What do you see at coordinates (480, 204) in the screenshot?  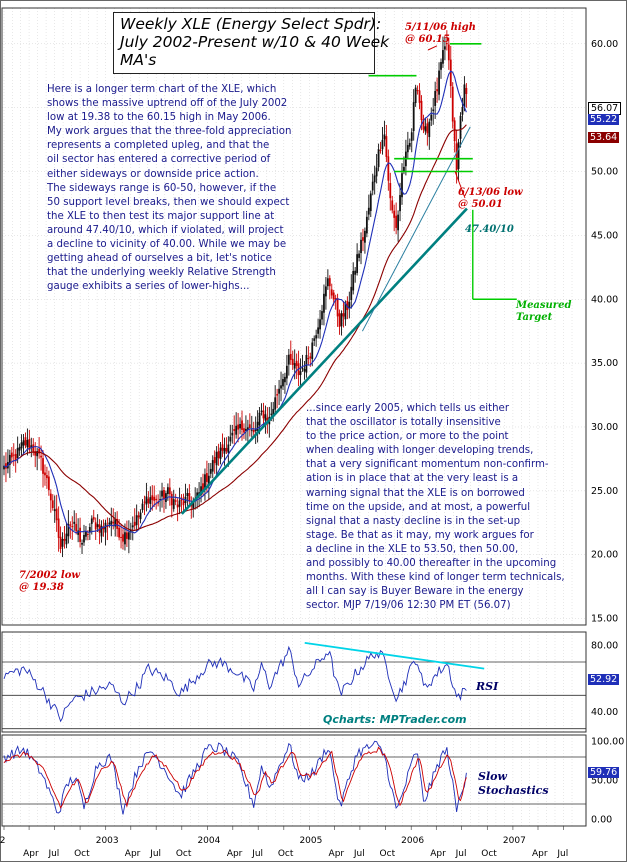 I see `annotation-2006-low-line-2: @ 50.01` at bounding box center [480, 204].